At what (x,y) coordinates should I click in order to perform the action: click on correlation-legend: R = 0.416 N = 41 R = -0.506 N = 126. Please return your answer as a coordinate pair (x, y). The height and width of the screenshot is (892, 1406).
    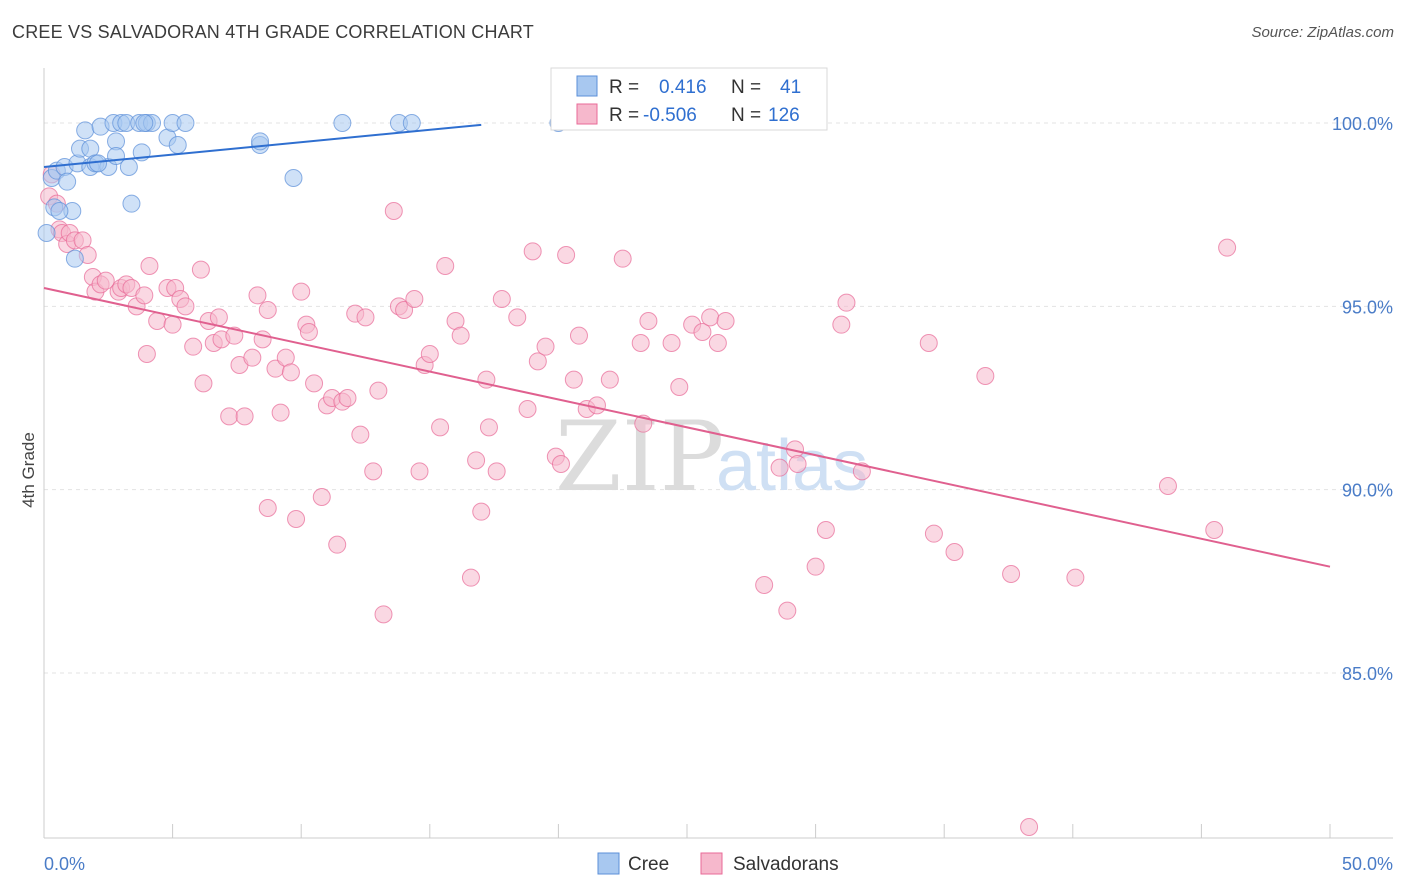
    Looking at the image, I should click on (689, 99).